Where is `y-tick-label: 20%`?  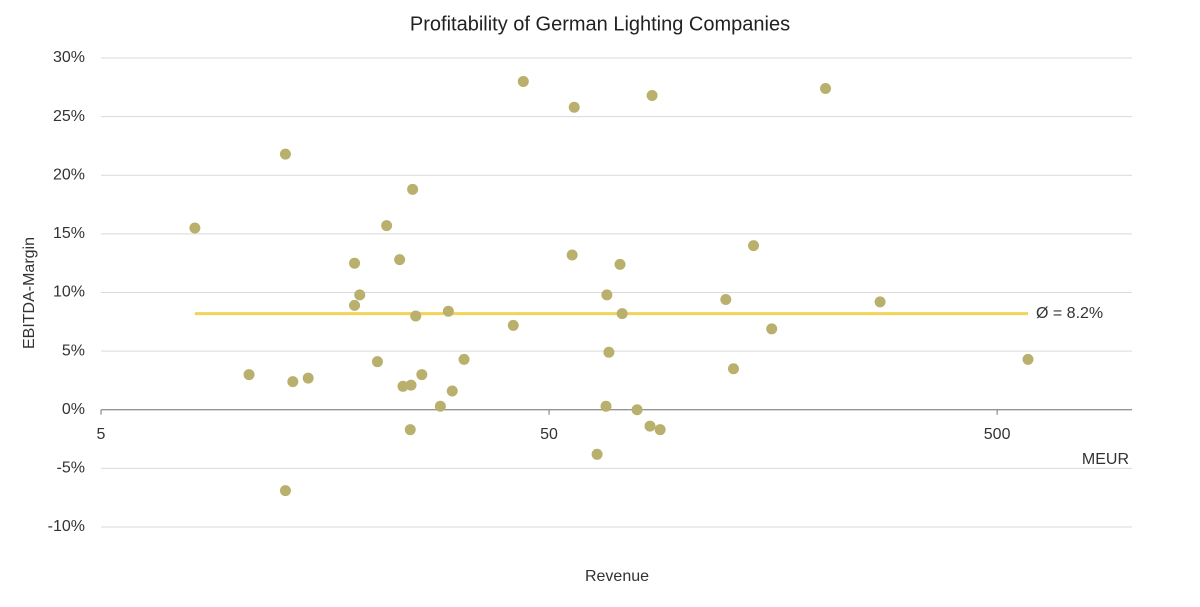
y-tick-label: 20% is located at coordinates (69, 174).